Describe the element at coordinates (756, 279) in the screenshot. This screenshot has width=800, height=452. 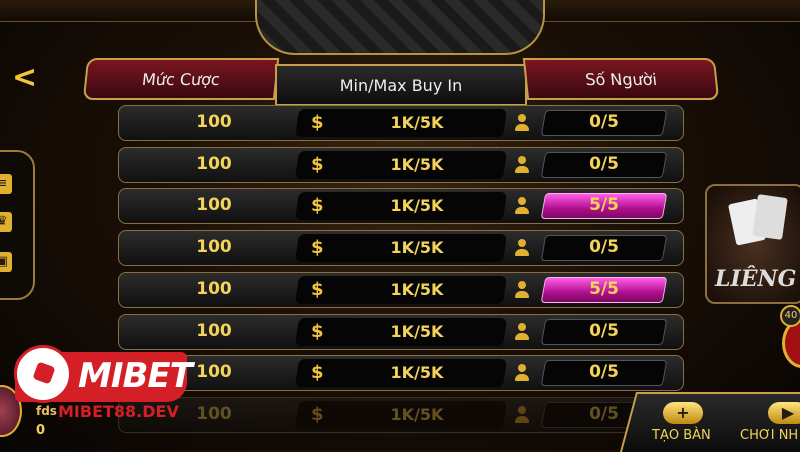
I see `game-title: LIÊNG` at that location.